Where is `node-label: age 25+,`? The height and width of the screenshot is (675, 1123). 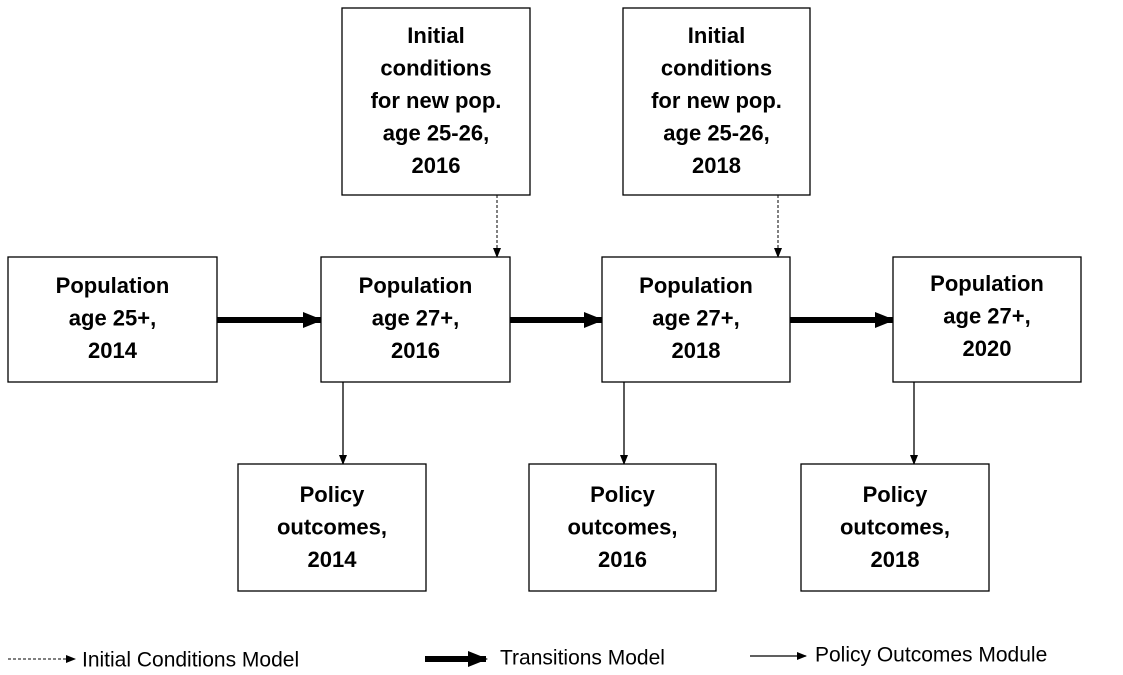
node-label: age 25+, is located at coordinates (112, 317).